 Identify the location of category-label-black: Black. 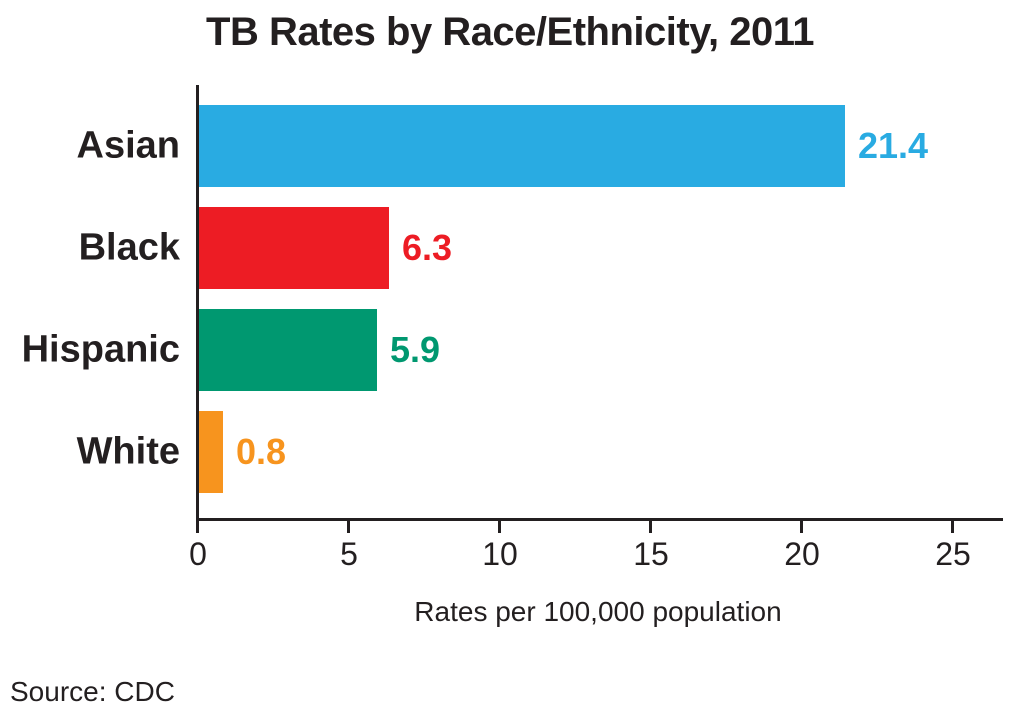
(129, 247).